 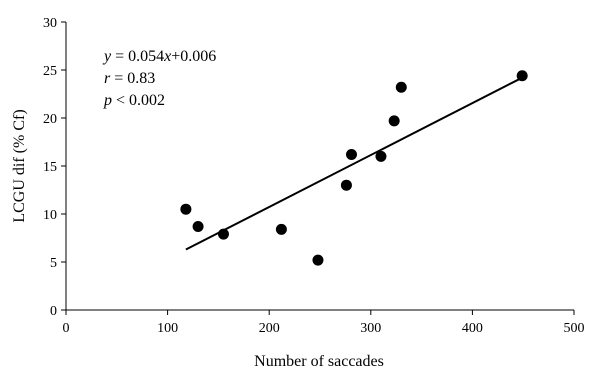 I want to click on x-tick-label: 500, so click(x=574, y=328).